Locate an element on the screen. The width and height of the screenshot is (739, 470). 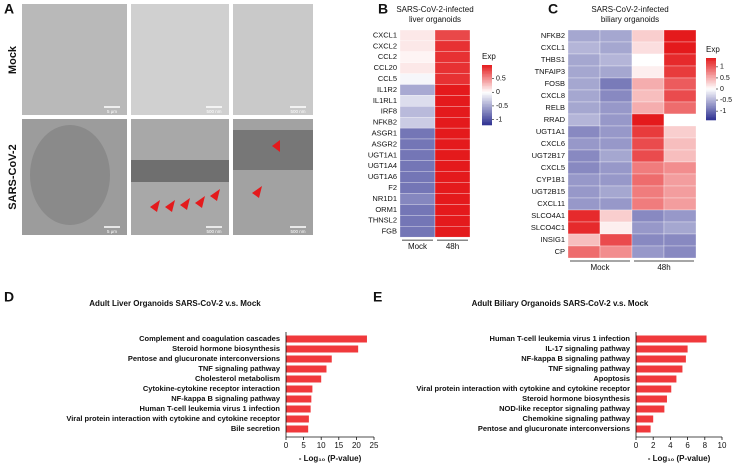
row-label: ASGR2 is located at coordinates (384, 143).